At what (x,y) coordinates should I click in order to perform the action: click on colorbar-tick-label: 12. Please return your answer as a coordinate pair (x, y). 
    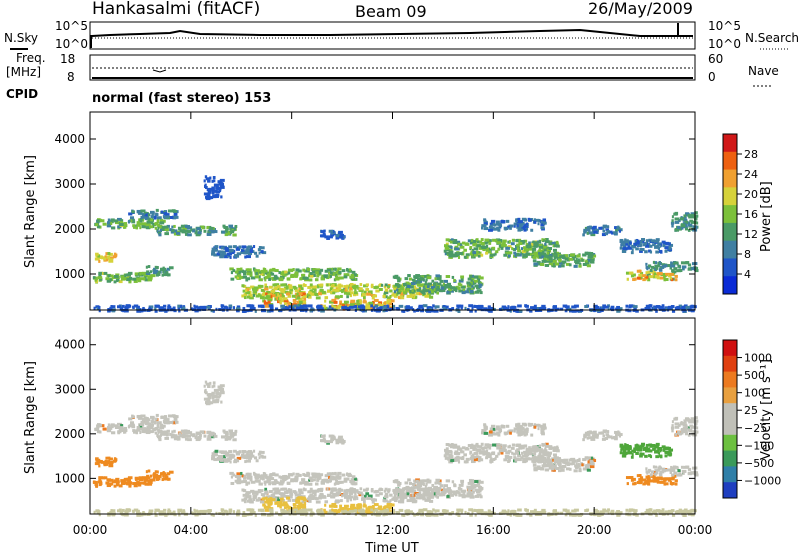
    Looking at the image, I should click on (751, 234).